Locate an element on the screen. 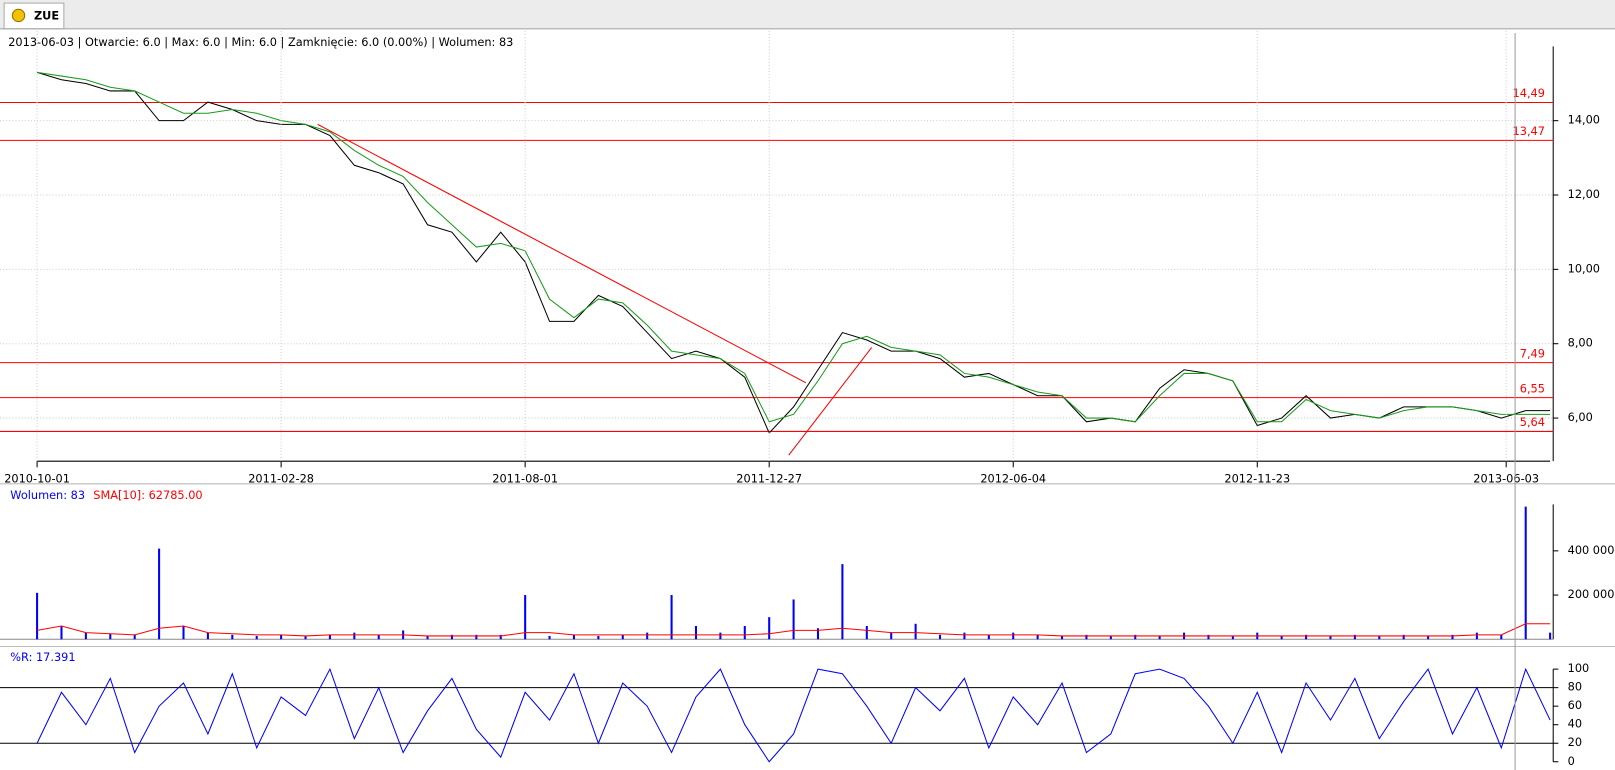 The image size is (1615, 770). y-tick-label: 12,00 is located at coordinates (1584, 194).